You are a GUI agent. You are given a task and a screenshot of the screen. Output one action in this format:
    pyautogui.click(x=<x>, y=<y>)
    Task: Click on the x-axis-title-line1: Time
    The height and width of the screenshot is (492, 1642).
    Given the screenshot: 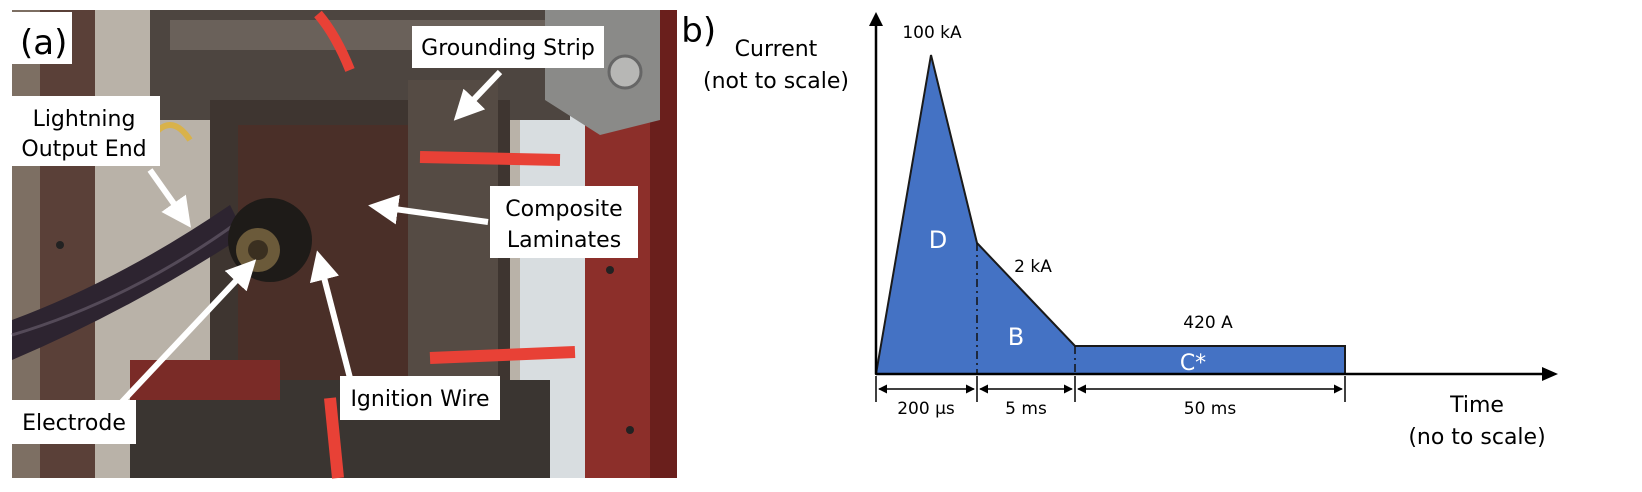 What is the action you would take?
    pyautogui.click(x=1476, y=405)
    